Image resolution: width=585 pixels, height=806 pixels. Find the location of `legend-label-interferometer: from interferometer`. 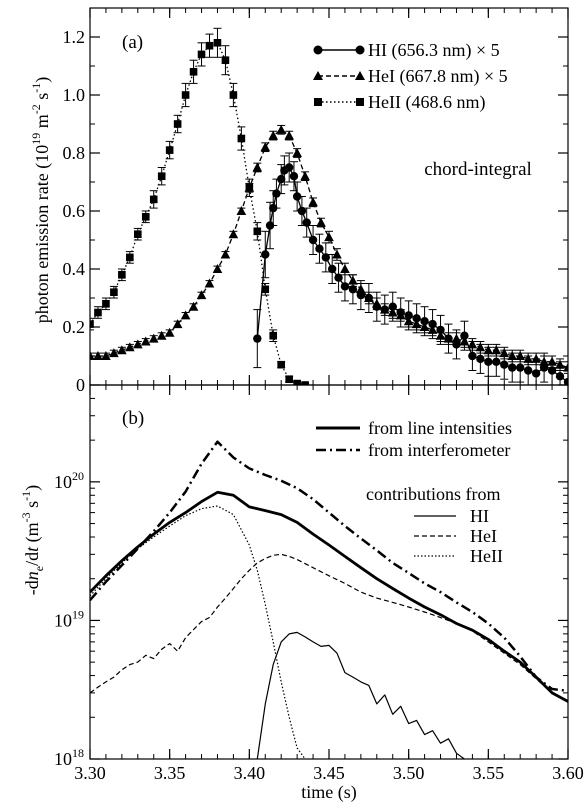

legend-label-interferometer: from interferometer is located at coordinates (439, 450).